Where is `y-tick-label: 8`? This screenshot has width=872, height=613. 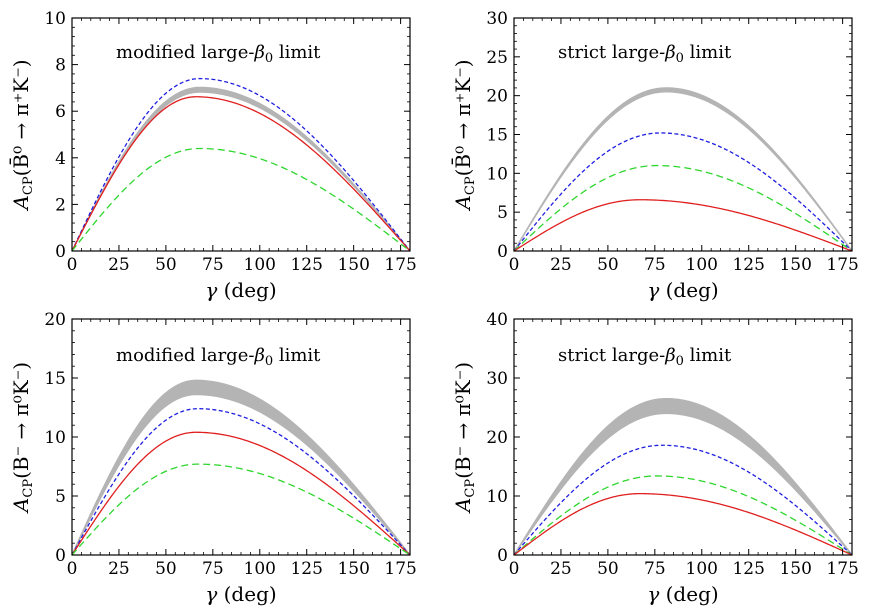 y-tick-label: 8 is located at coordinates (60, 66).